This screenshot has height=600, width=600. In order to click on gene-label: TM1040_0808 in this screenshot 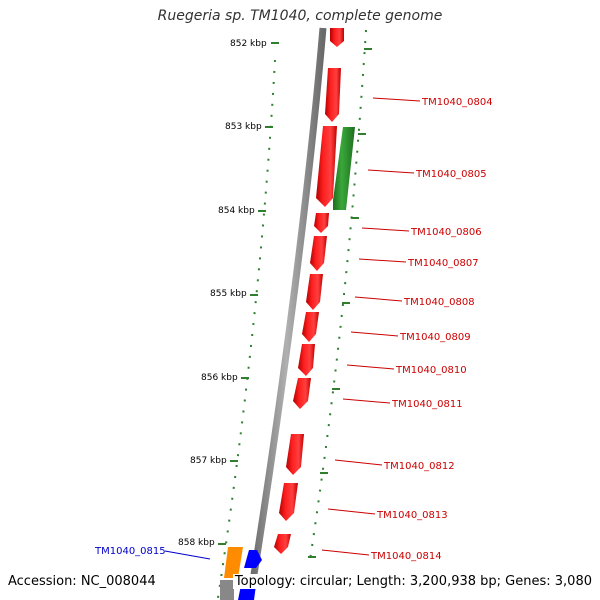, I will do `click(439, 302)`.